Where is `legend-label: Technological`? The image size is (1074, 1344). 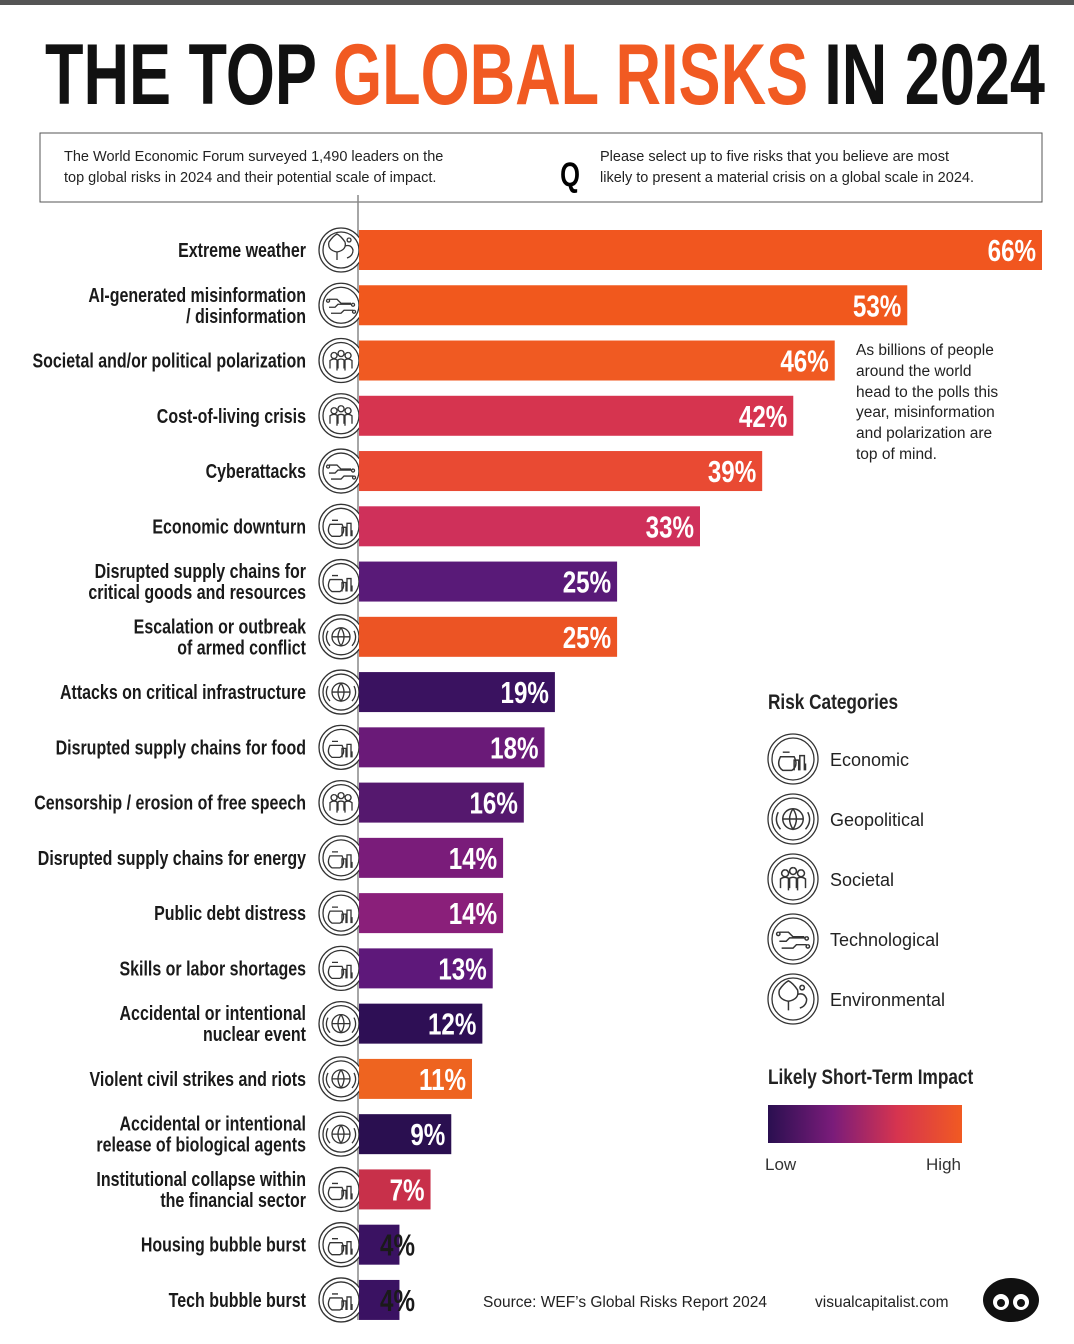
legend-label: Technological is located at coordinates (884, 940).